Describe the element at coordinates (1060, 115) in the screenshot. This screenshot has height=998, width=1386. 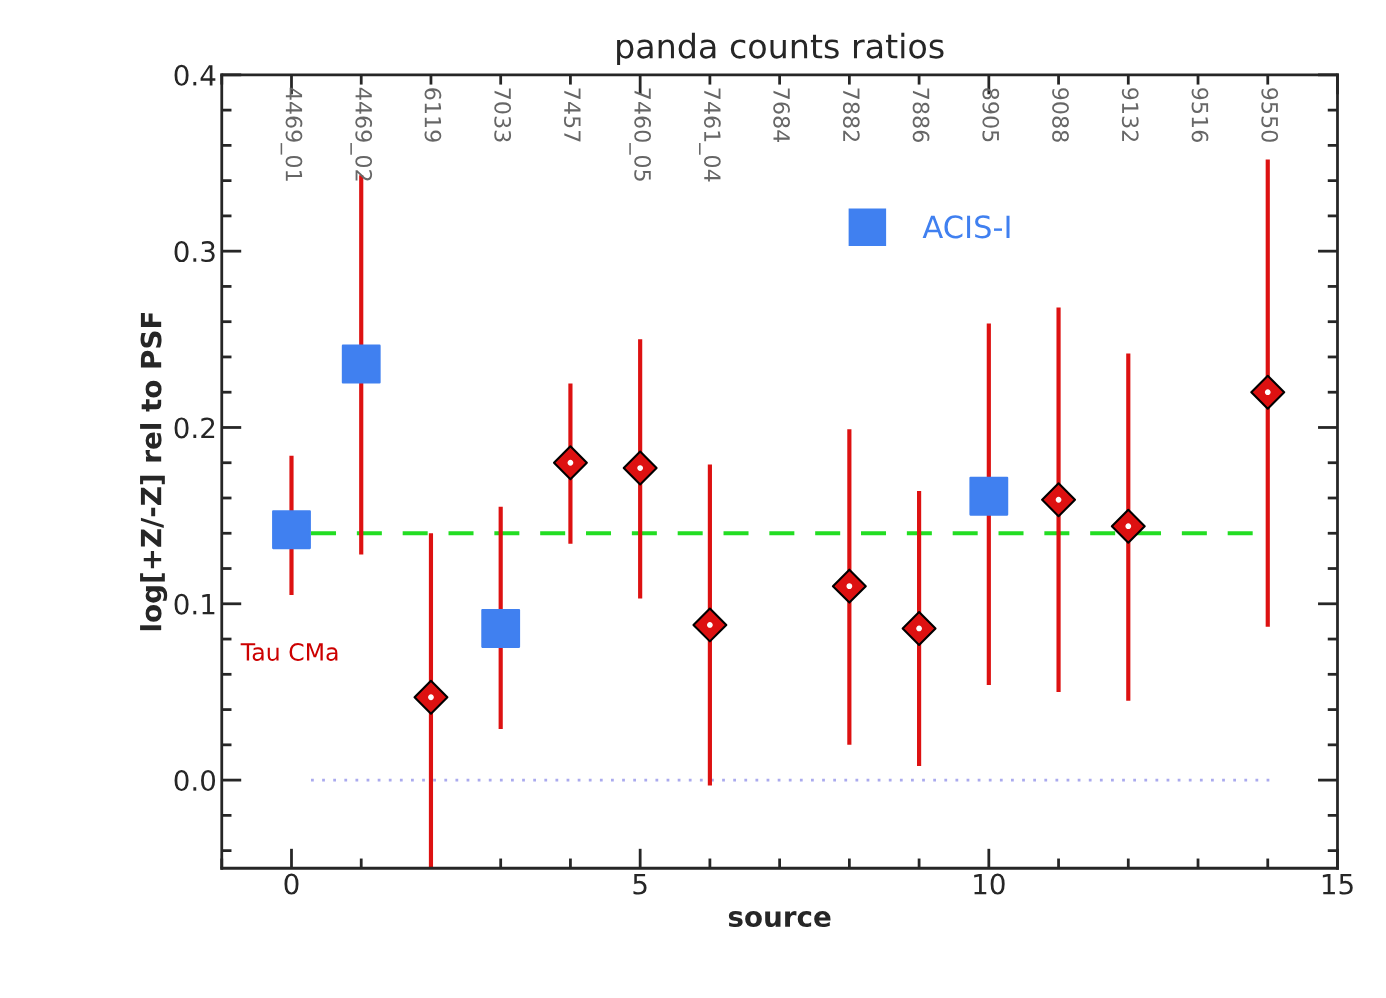
I see `annotation: 9088` at that location.